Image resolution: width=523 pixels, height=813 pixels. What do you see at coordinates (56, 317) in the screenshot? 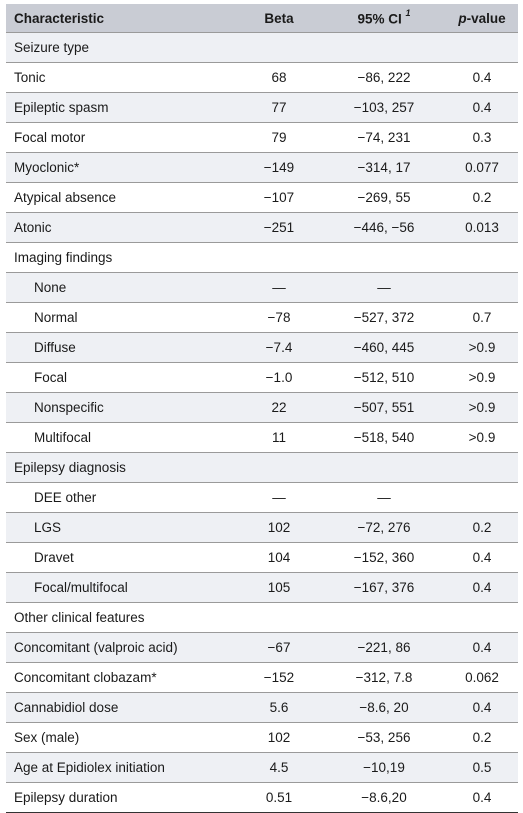
I see `row-label: Normal` at bounding box center [56, 317].